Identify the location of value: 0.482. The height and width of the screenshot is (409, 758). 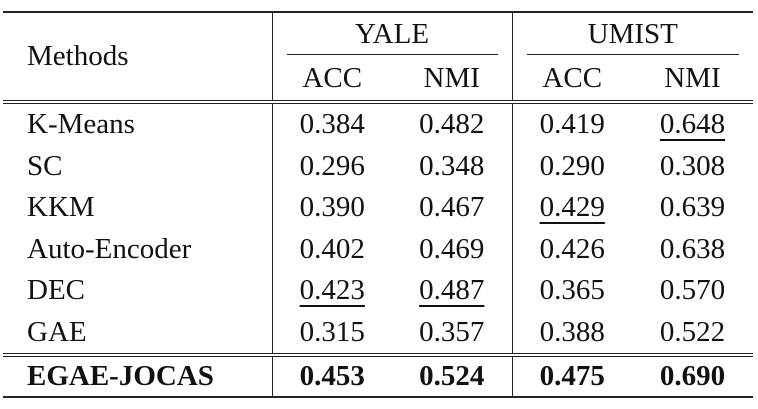
(452, 124).